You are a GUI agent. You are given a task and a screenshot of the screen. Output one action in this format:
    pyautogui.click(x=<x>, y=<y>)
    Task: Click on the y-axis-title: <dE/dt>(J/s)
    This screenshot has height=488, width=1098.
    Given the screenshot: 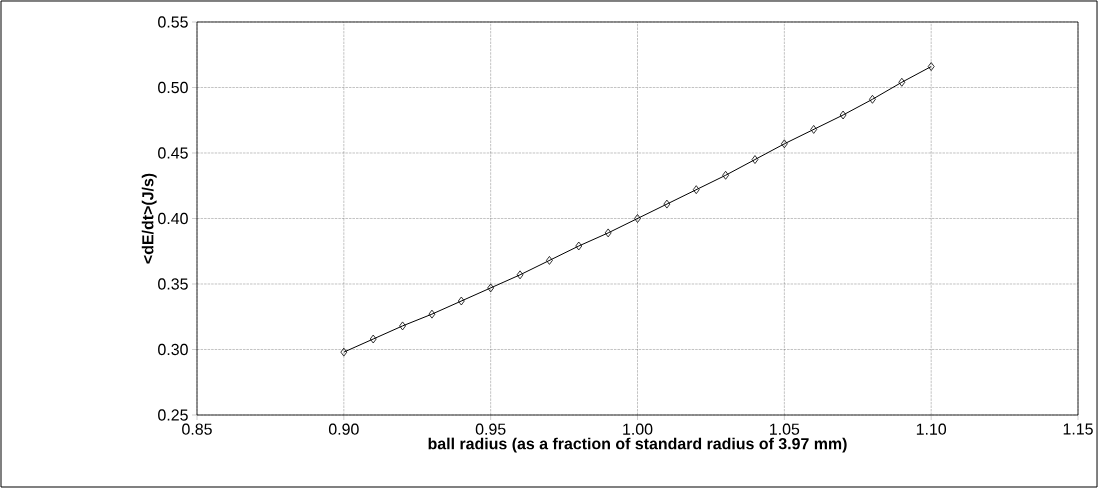 What is the action you would take?
    pyautogui.click(x=149, y=218)
    